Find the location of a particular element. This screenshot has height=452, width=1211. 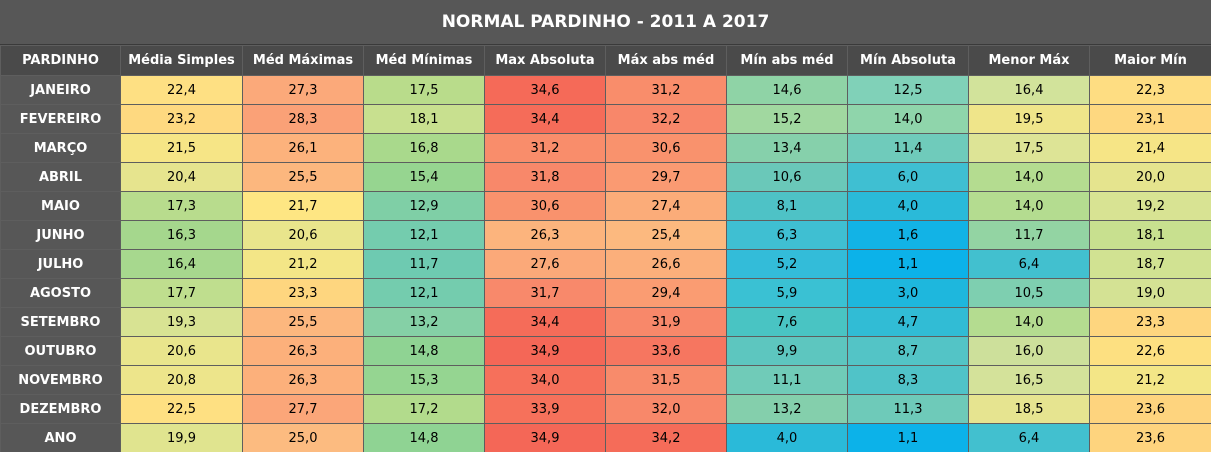

header-cell-menor-max: Menor Máx is located at coordinates (1029, 60).